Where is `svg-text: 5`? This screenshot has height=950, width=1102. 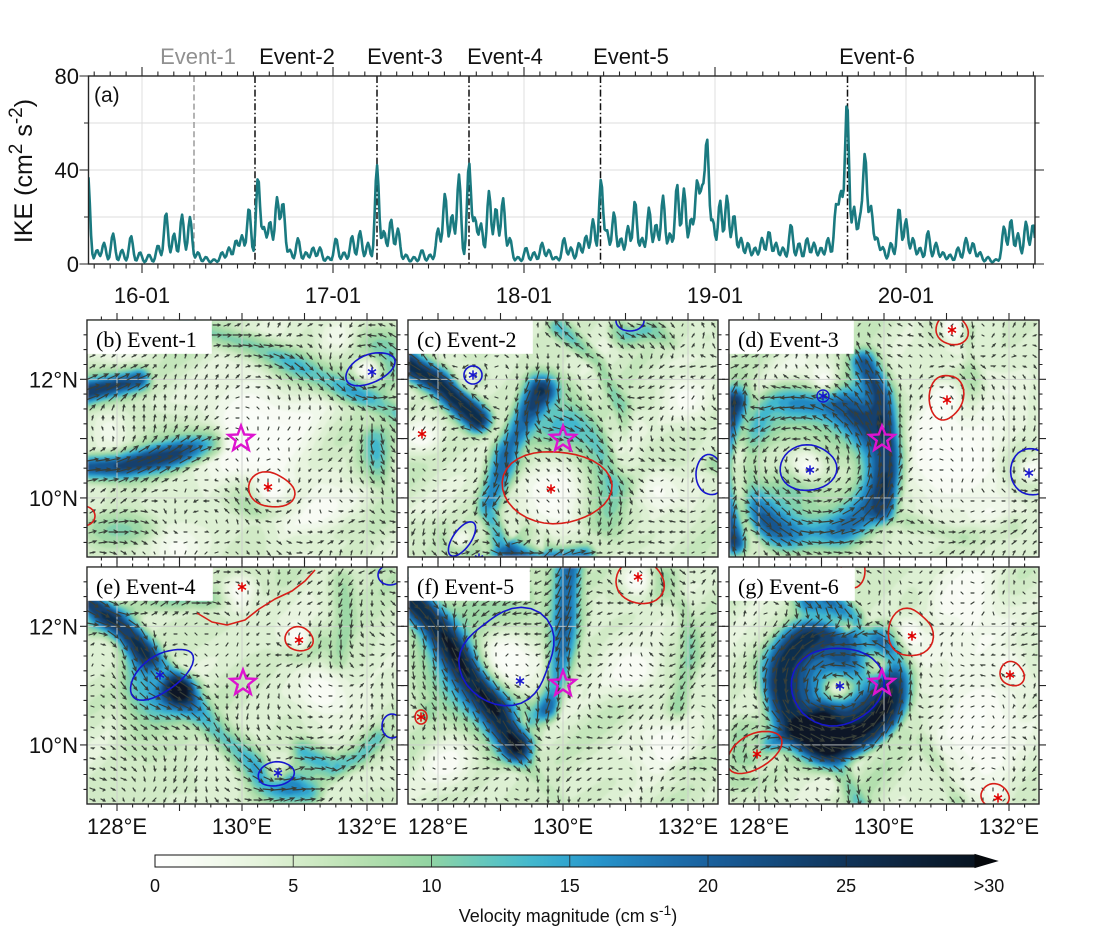
svg-text: 5 is located at coordinates (293, 886).